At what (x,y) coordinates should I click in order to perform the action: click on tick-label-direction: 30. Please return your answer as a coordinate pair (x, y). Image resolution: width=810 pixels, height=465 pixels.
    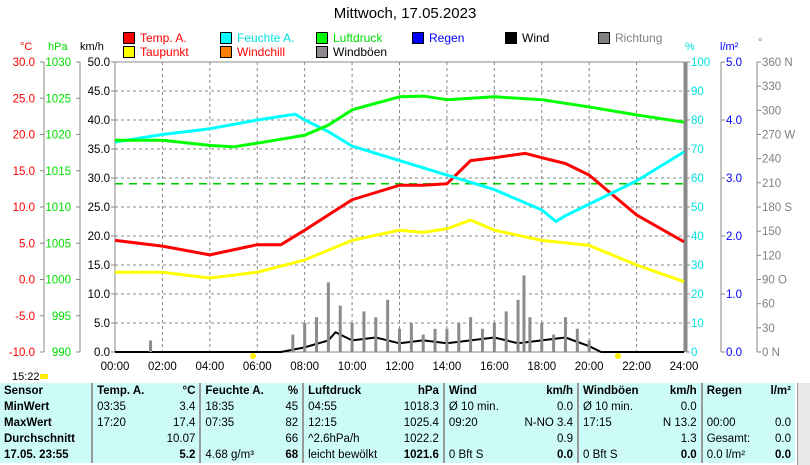
    Looking at the image, I should click on (768, 329).